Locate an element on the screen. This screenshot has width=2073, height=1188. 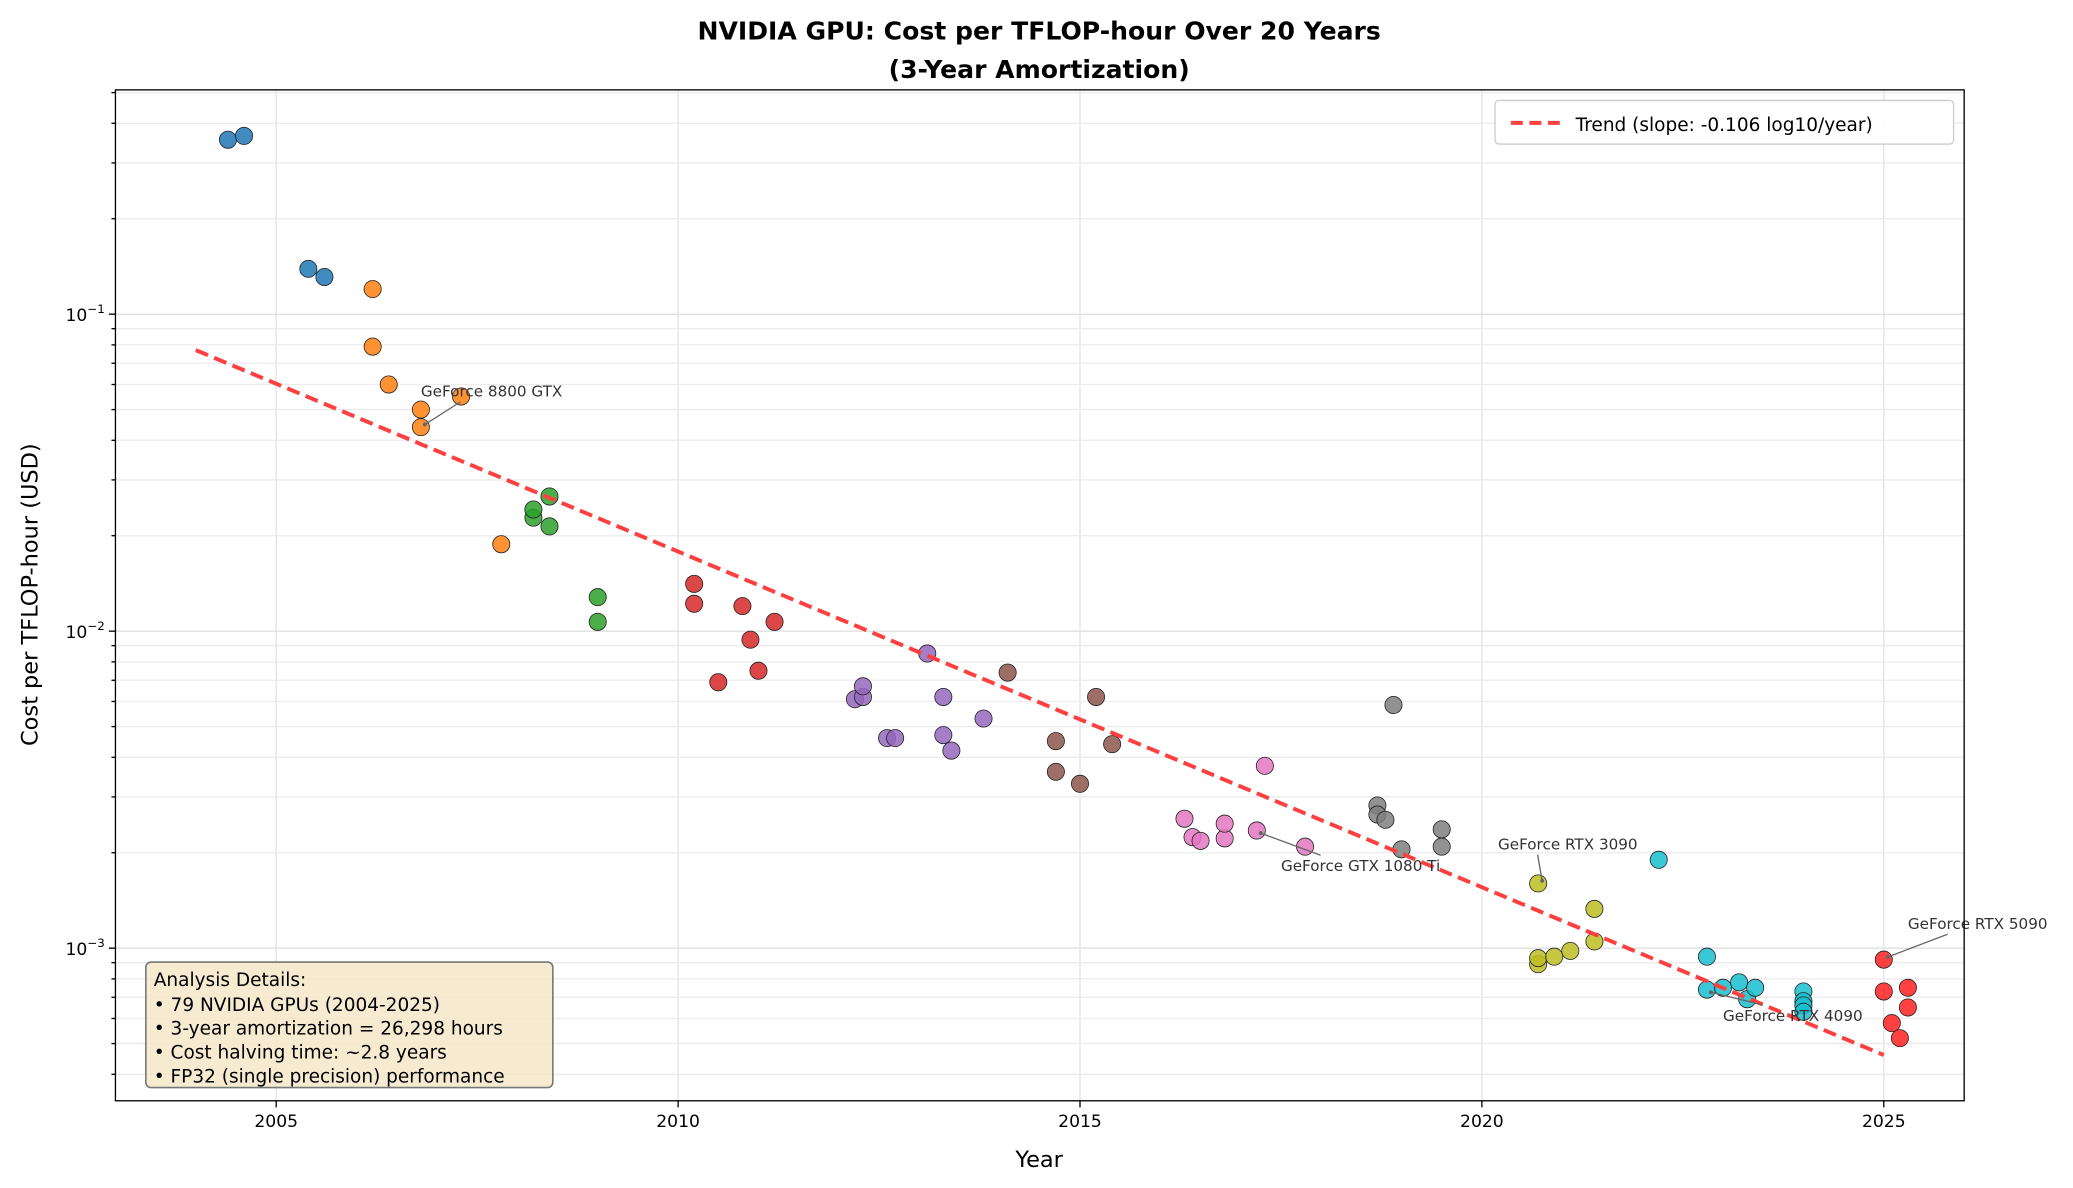
x-tick-label: 2020 is located at coordinates (1482, 1122).